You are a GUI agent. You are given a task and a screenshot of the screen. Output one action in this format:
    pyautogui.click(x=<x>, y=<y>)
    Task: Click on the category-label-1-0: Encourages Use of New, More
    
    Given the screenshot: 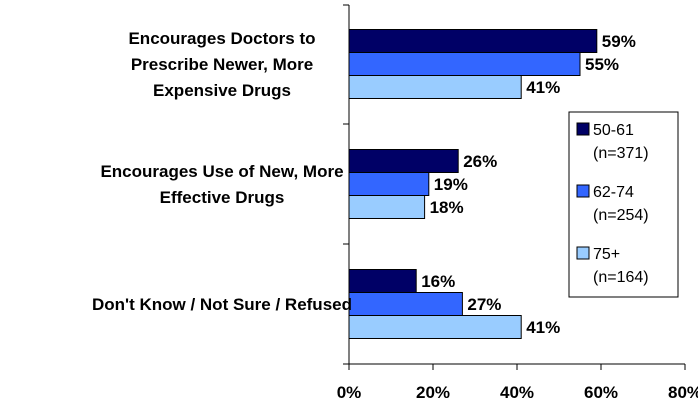 What is the action you would take?
    pyautogui.click(x=221, y=171)
    